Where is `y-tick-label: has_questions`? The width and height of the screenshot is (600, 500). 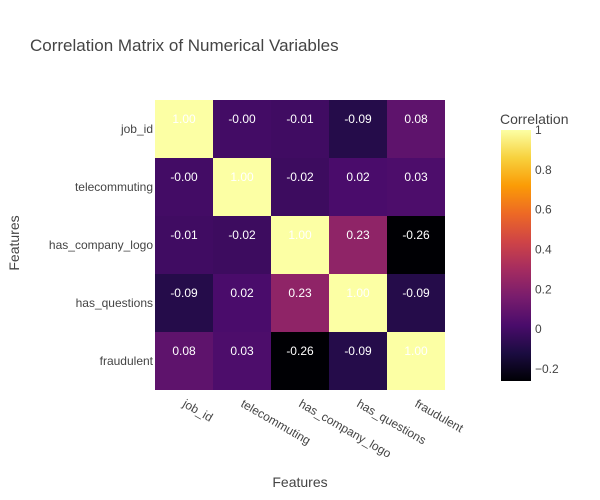
y-tick-label: has_questions is located at coordinates (114, 303).